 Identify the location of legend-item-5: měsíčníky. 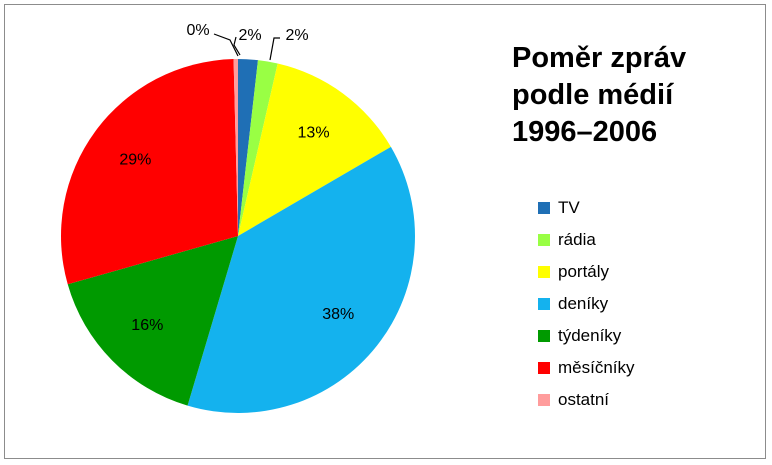
(586, 368).